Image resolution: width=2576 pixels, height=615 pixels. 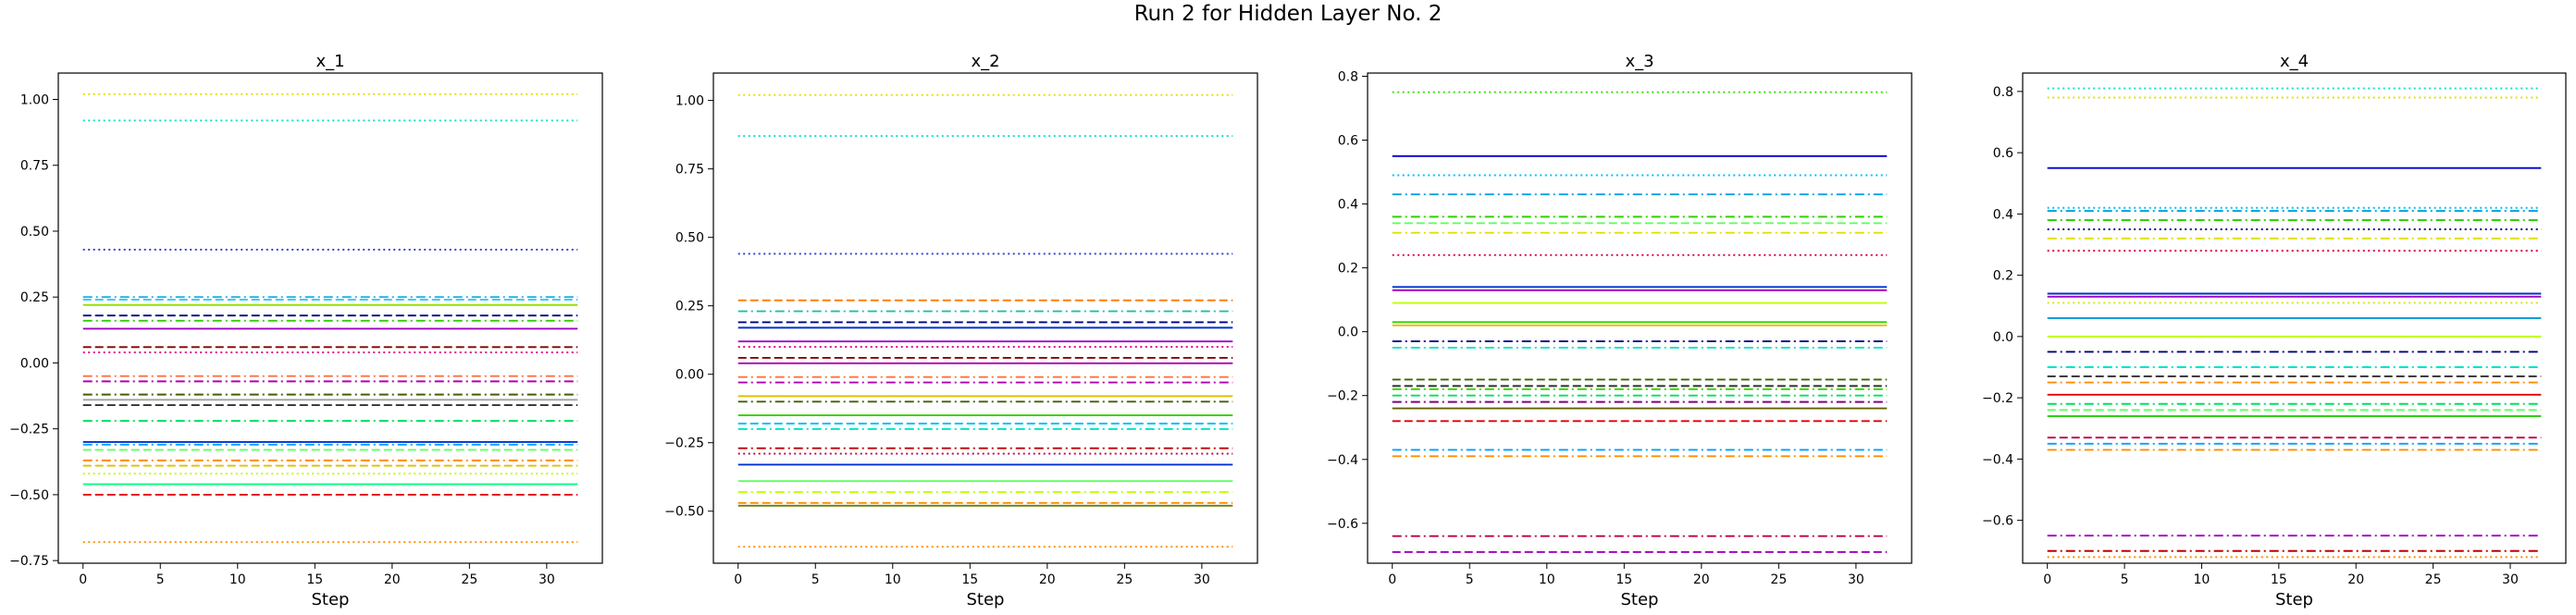 What do you see at coordinates (1288, 14) in the screenshot?
I see `figure-title: Run 2 for Hidden Layer No. 2` at bounding box center [1288, 14].